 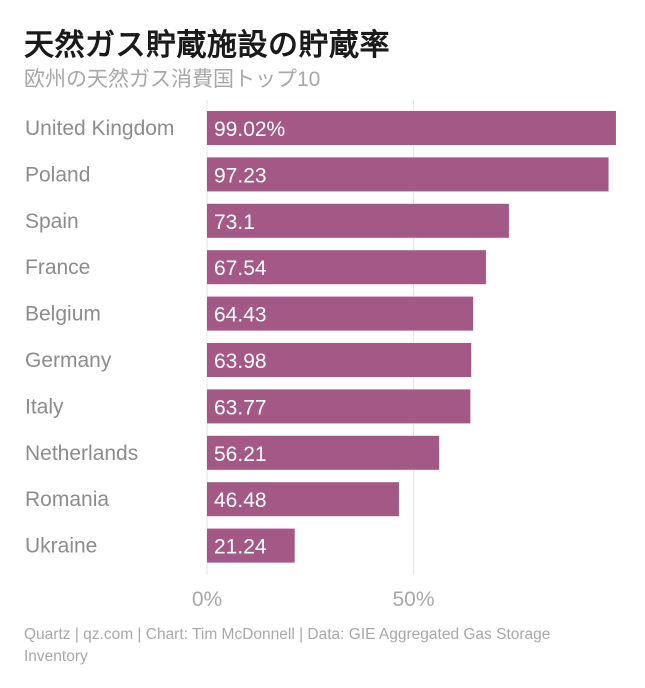 What do you see at coordinates (61, 546) in the screenshot?
I see `category-label-9: Ukraine` at bounding box center [61, 546].